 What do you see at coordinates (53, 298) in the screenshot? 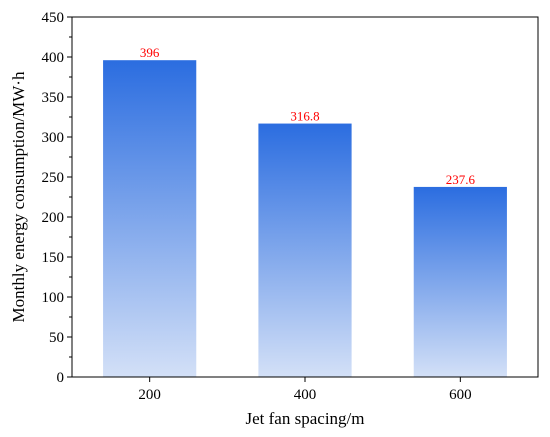
I see `y-tick-label: 100` at bounding box center [53, 298].